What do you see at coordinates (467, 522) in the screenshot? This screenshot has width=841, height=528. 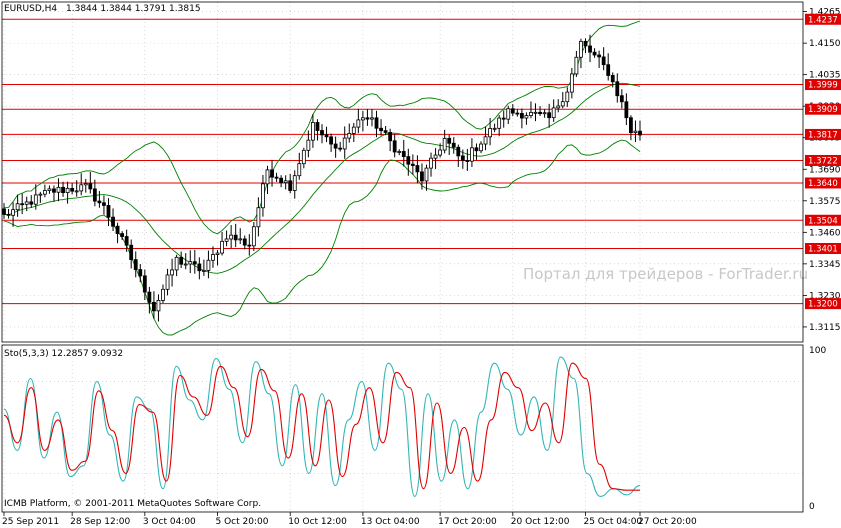 I see `time-tick-label: 17 Oct 20:00` at bounding box center [467, 522].